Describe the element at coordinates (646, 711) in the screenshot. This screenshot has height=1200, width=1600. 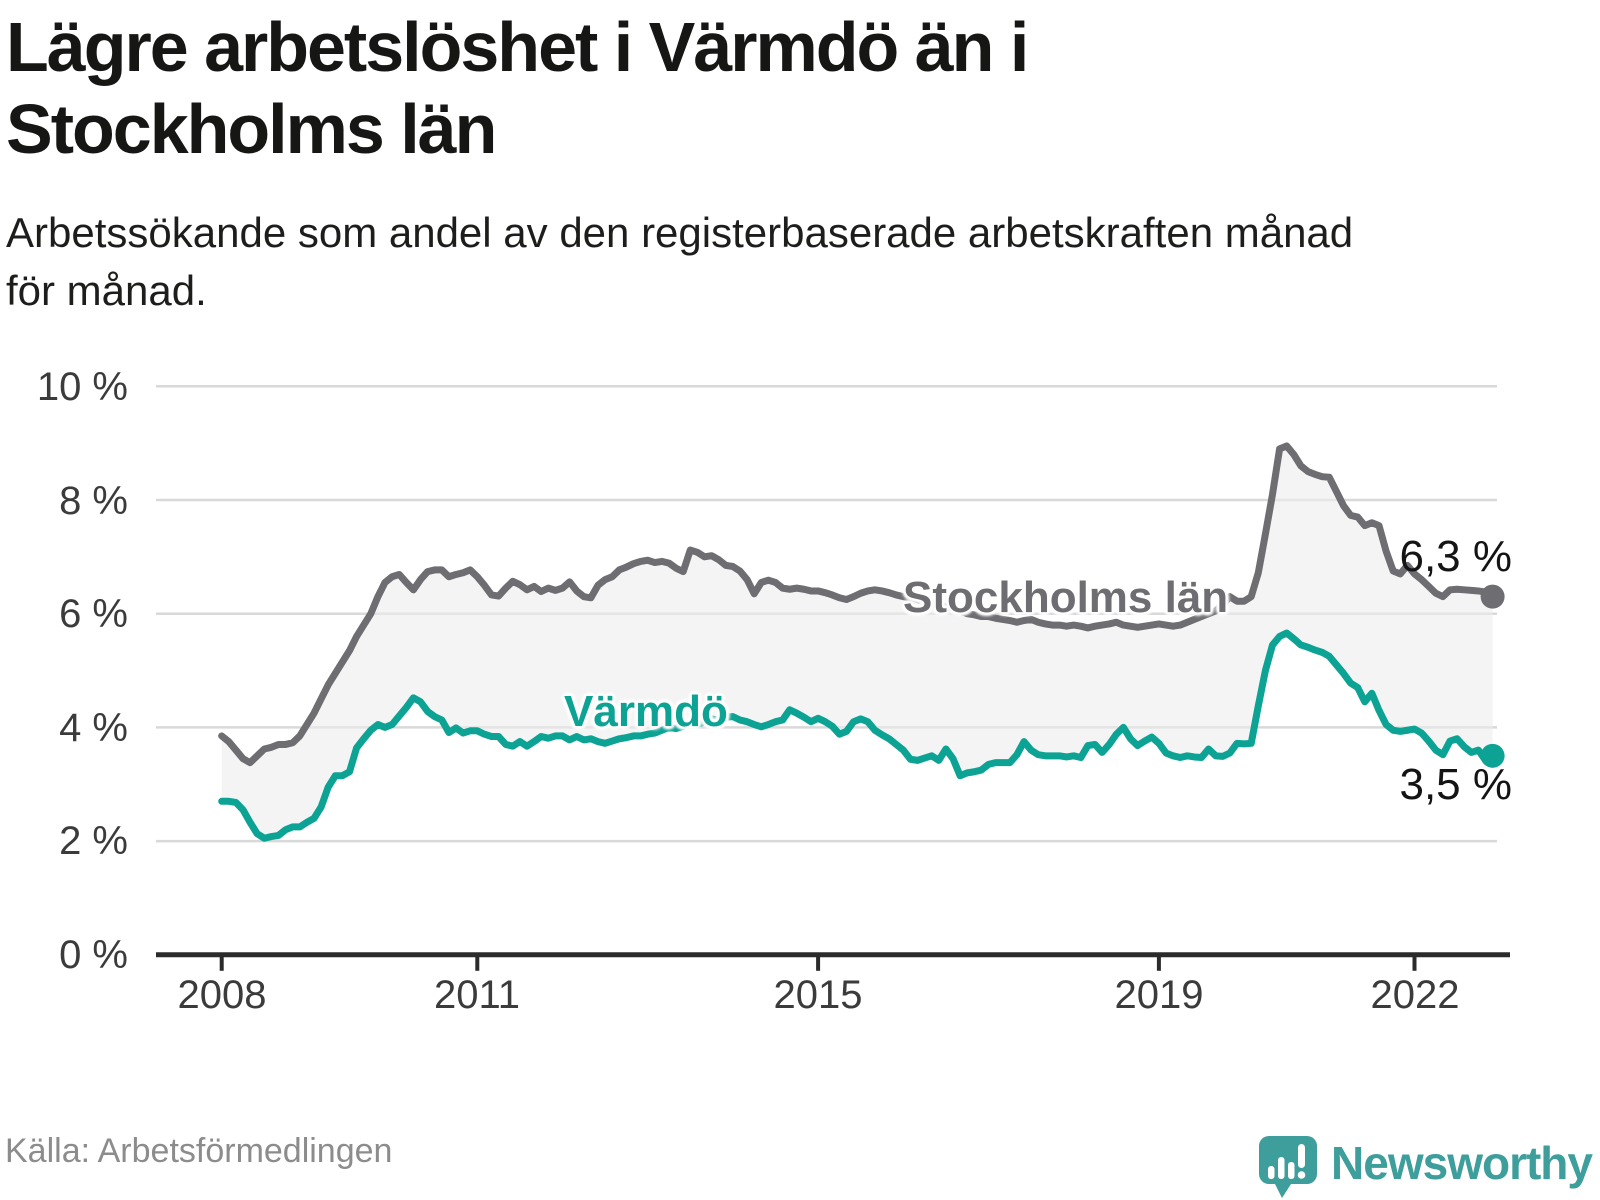
I see `series-label-varmdo: Värmdö` at that location.